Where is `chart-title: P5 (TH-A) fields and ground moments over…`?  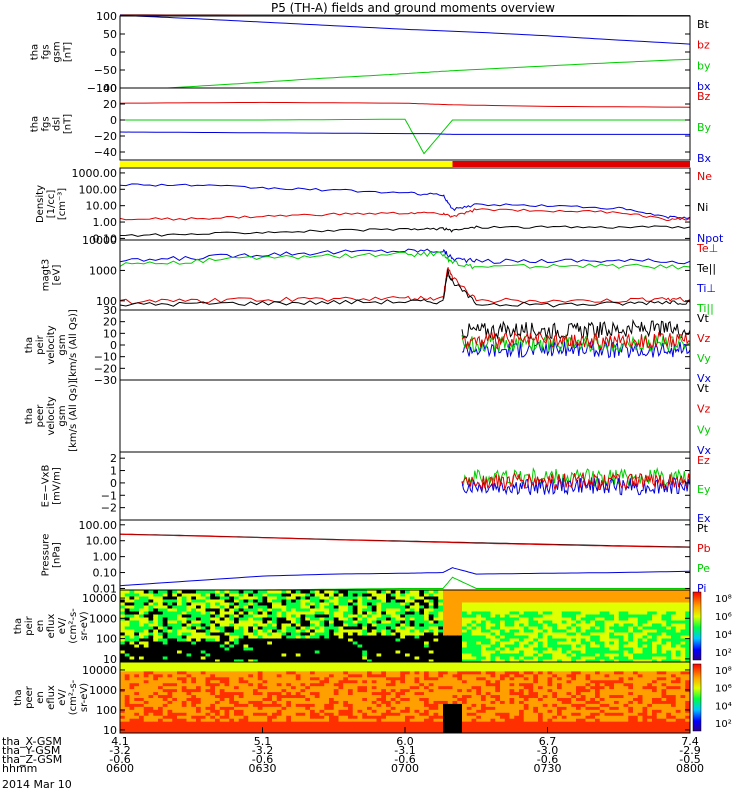 chart-title: P5 (TH-A) fields and ground moments over… is located at coordinates (413, 8).